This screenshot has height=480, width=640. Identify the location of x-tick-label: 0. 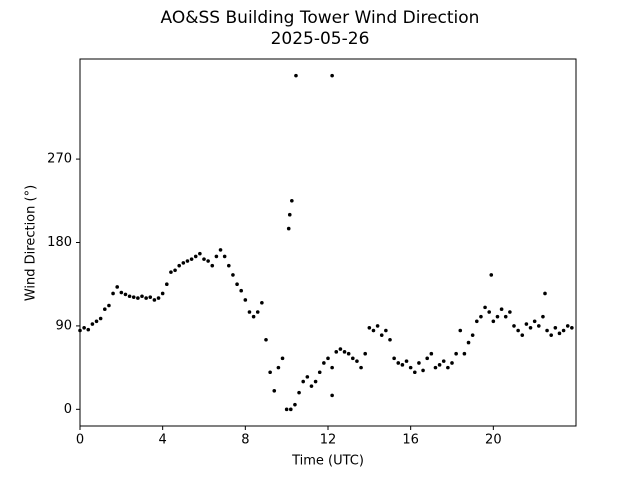
(80, 440).